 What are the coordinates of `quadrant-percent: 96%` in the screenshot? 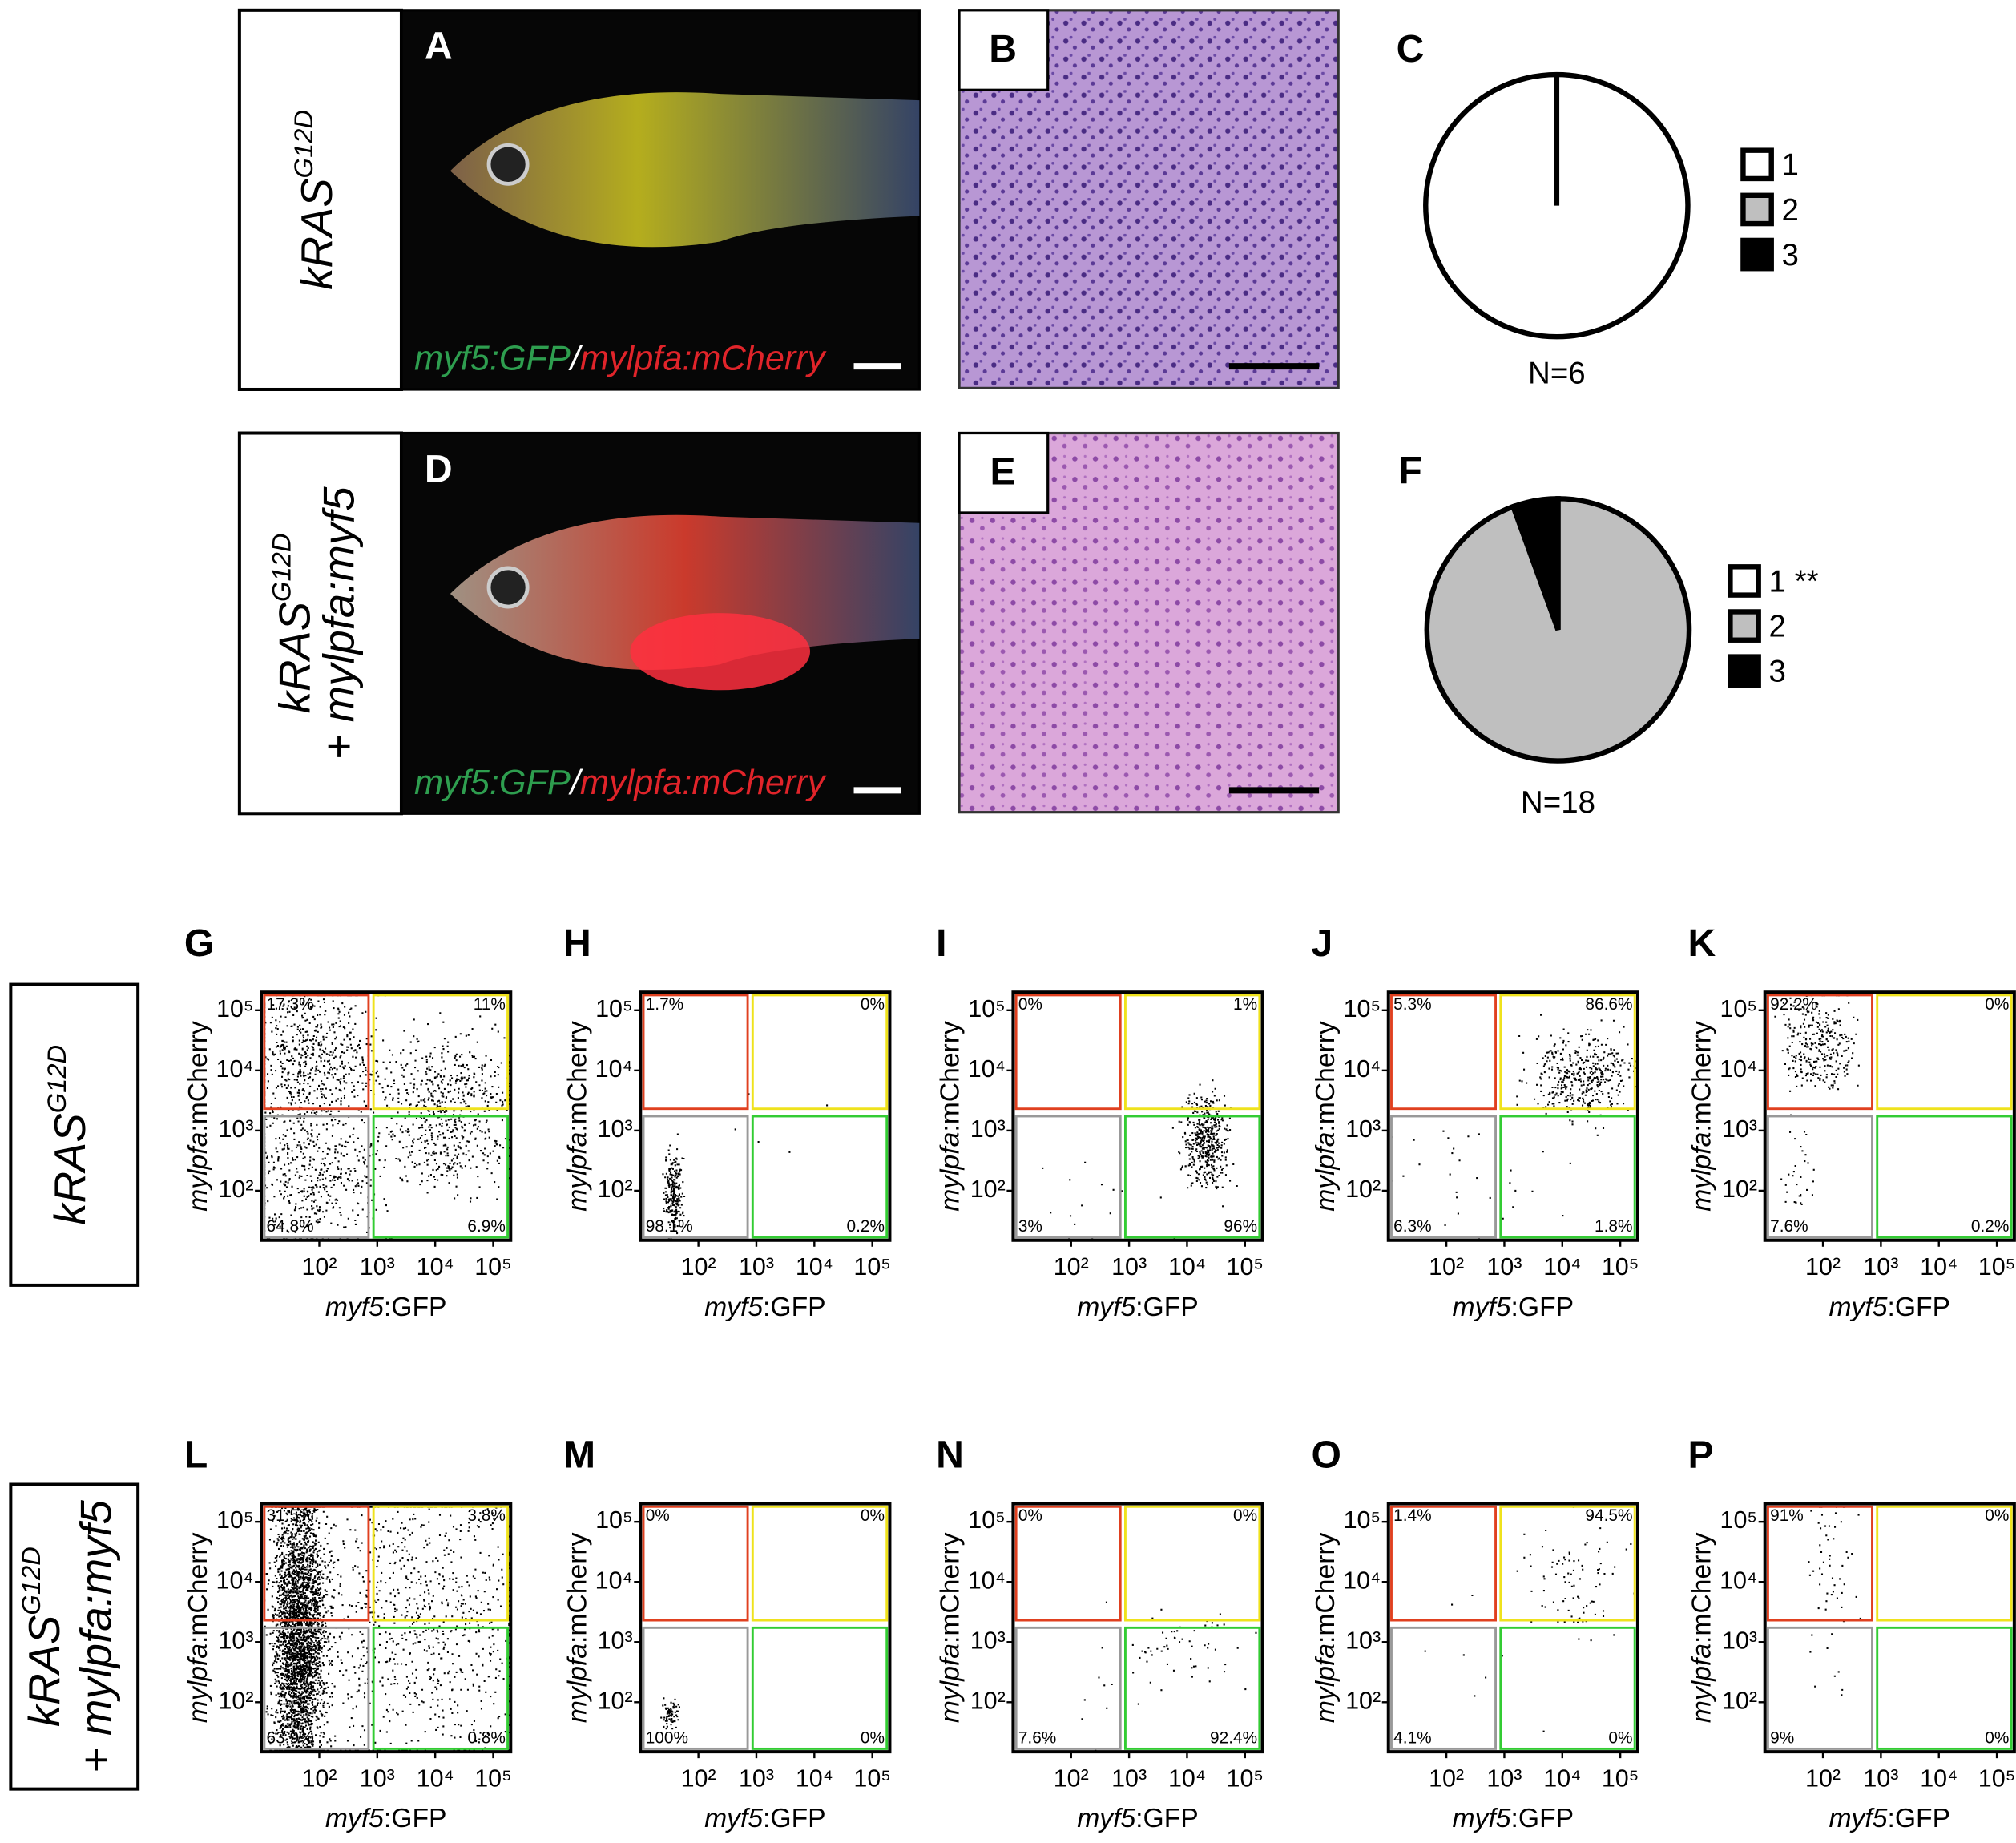 It's located at (1241, 1226).